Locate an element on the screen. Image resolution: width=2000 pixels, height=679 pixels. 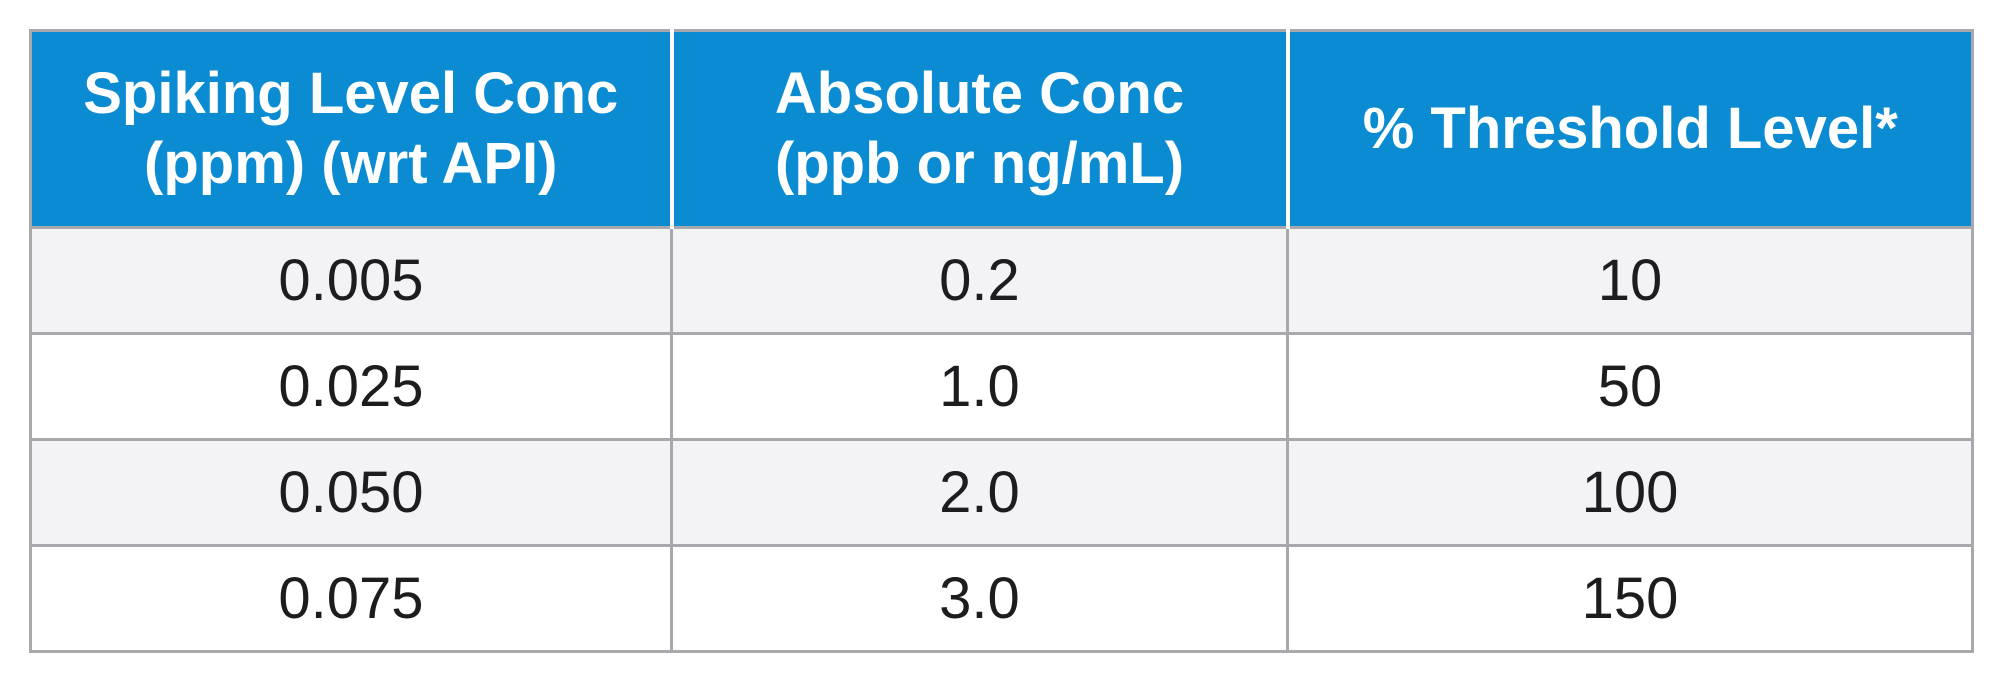
header-text: % Threshold Level* is located at coordinates (1630, 128).